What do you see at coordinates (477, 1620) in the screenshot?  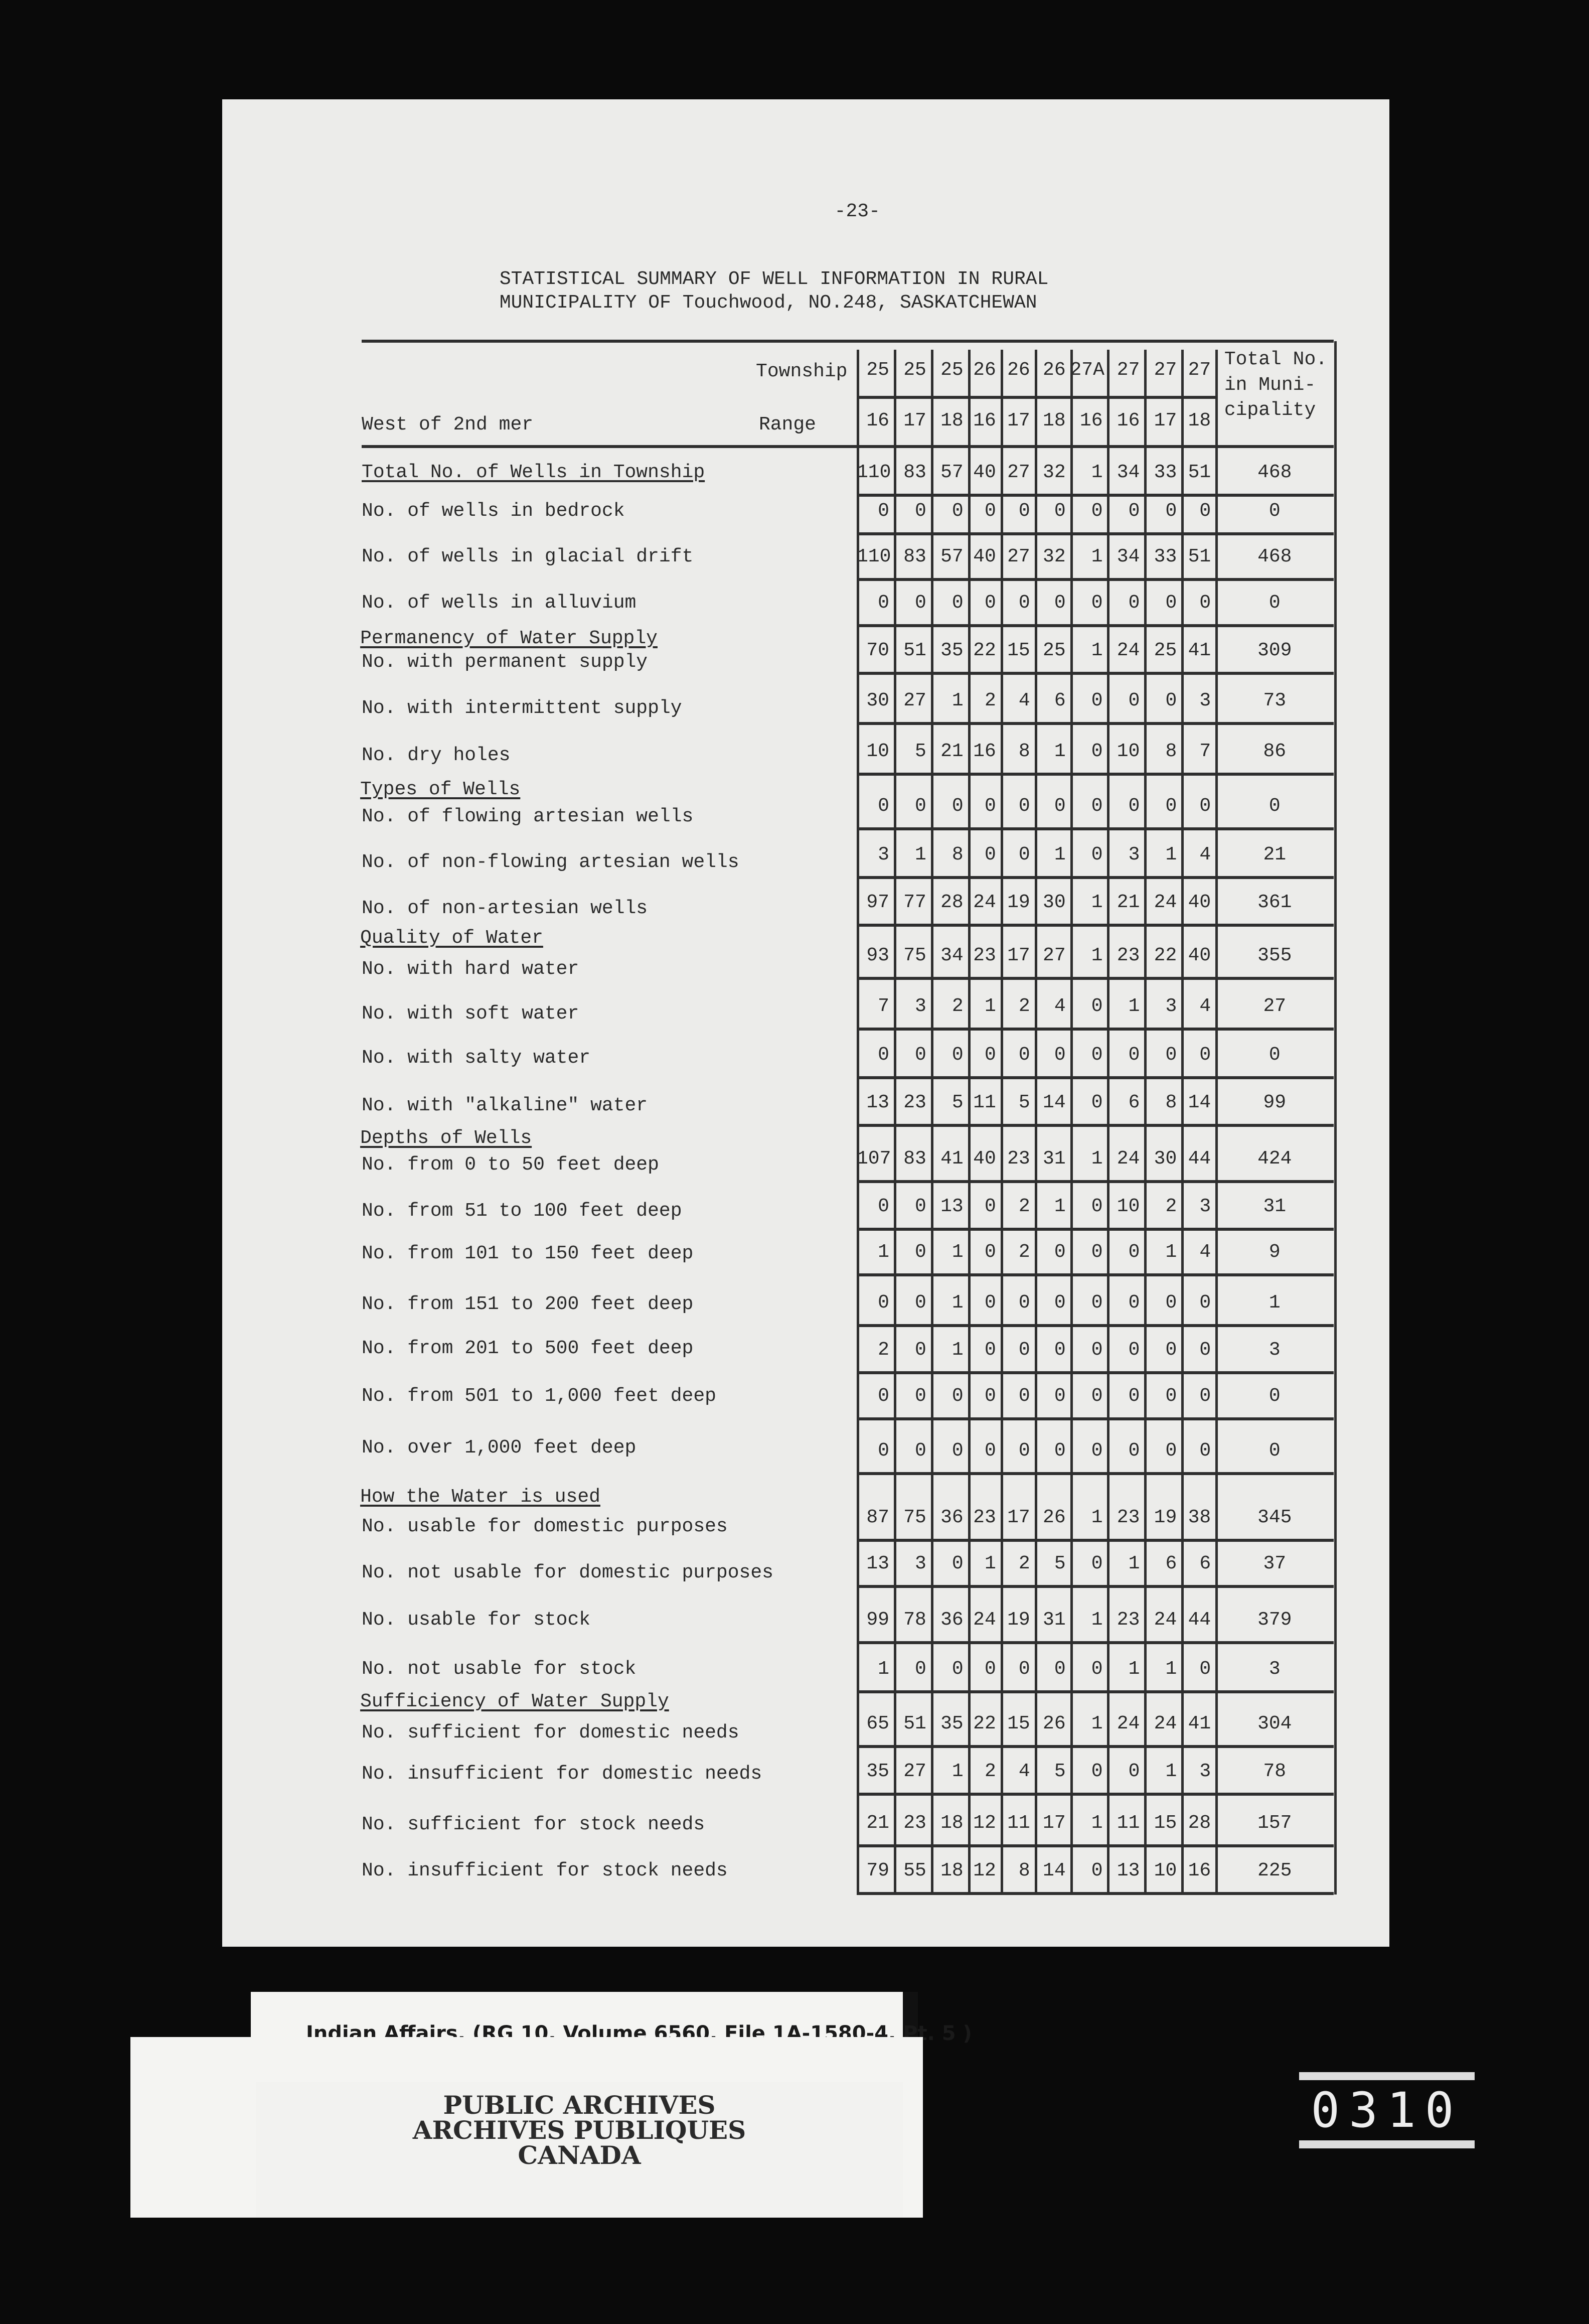 I see `row-label: No. usable for stock` at bounding box center [477, 1620].